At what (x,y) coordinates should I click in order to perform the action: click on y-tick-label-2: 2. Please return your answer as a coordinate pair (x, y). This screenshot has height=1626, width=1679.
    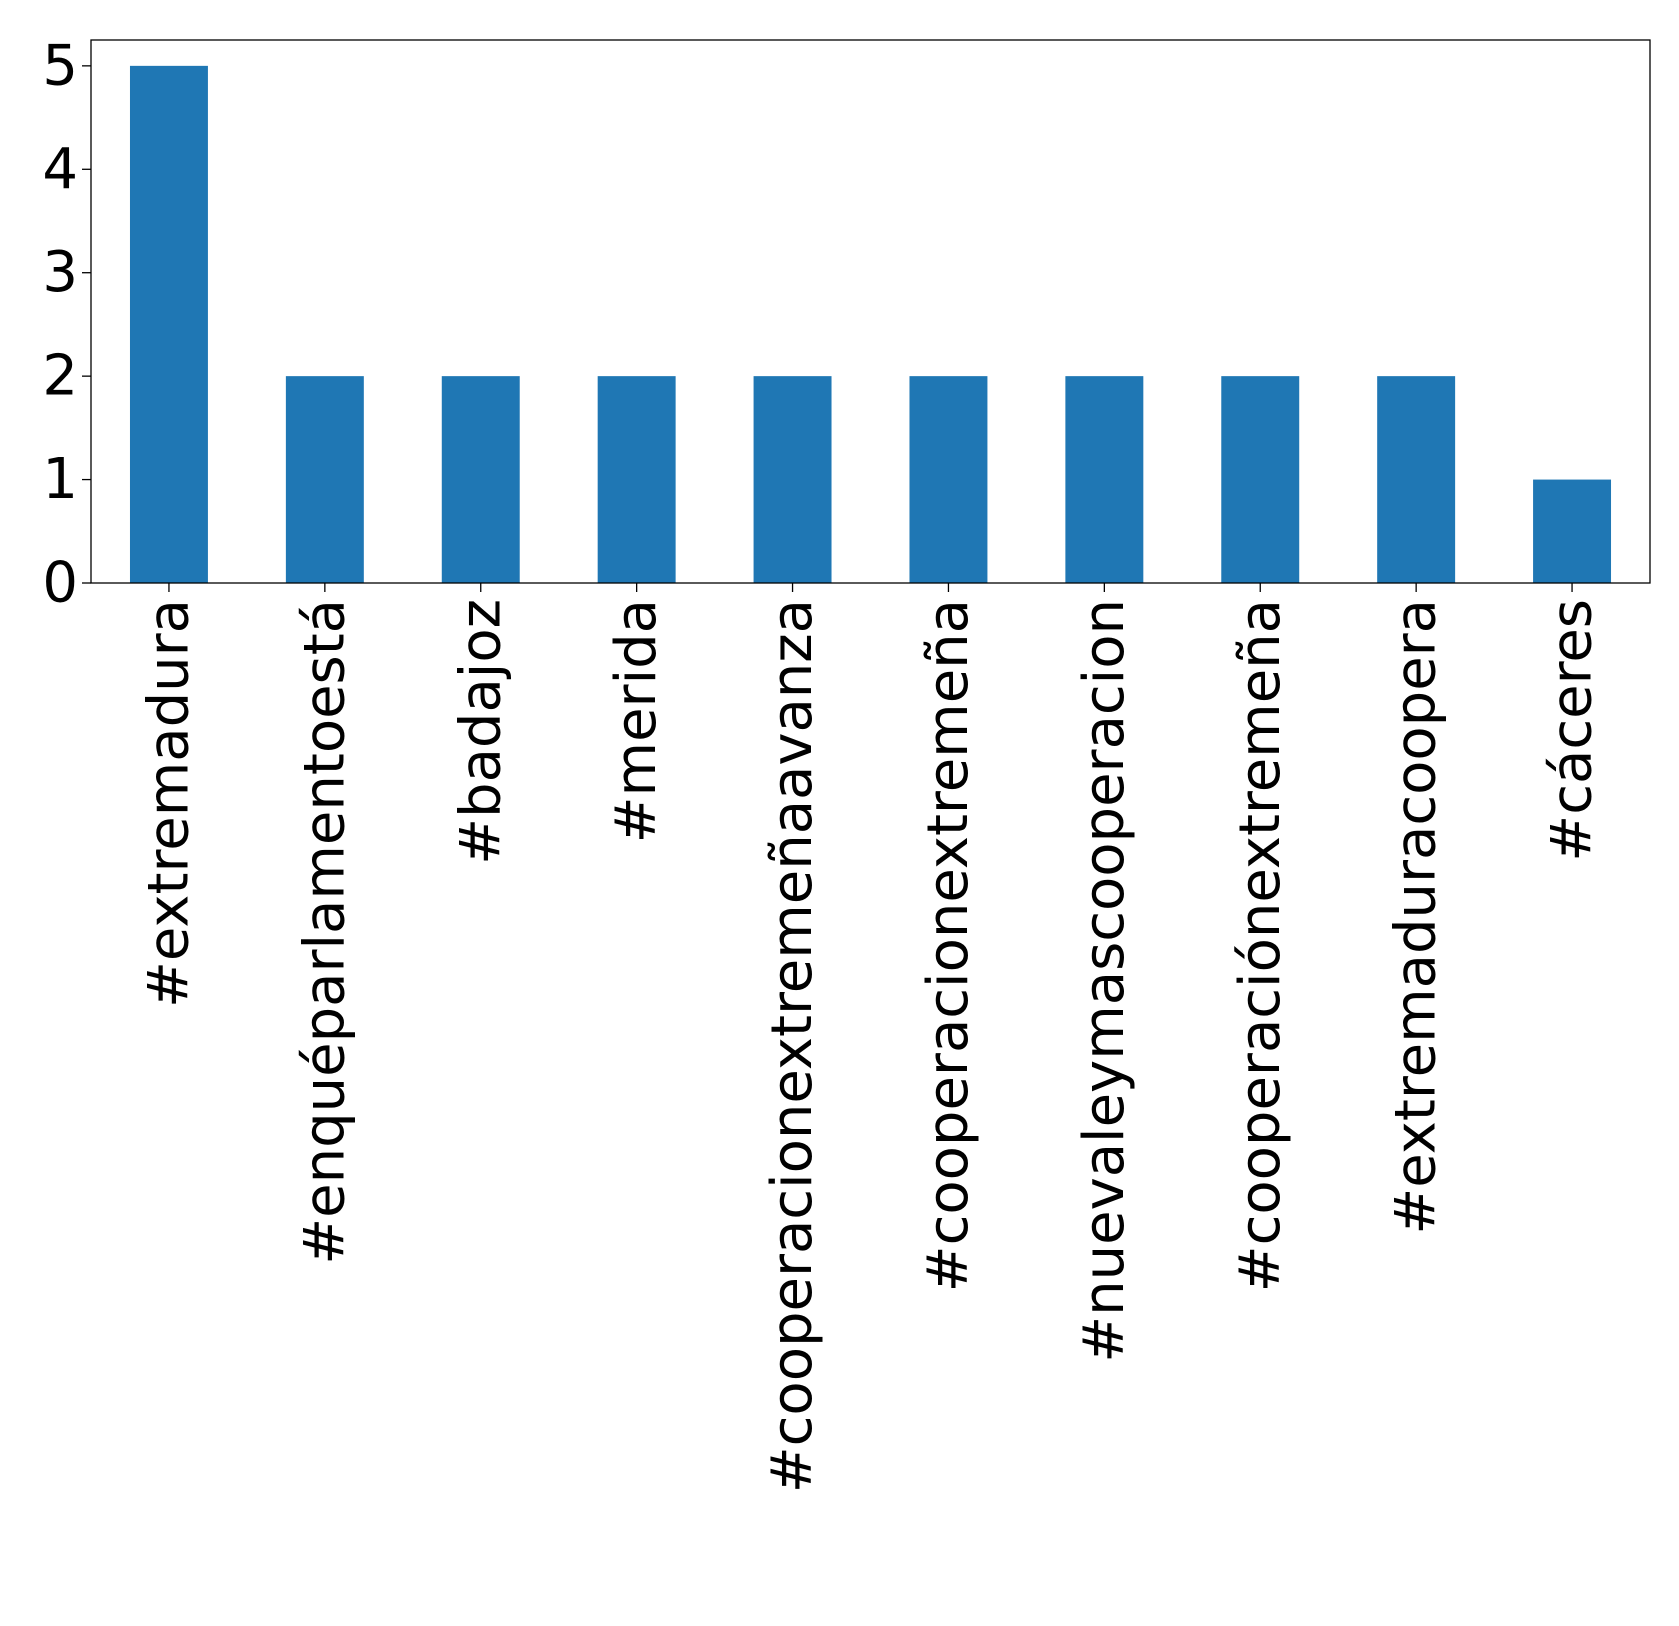
    Looking at the image, I should click on (60, 376).